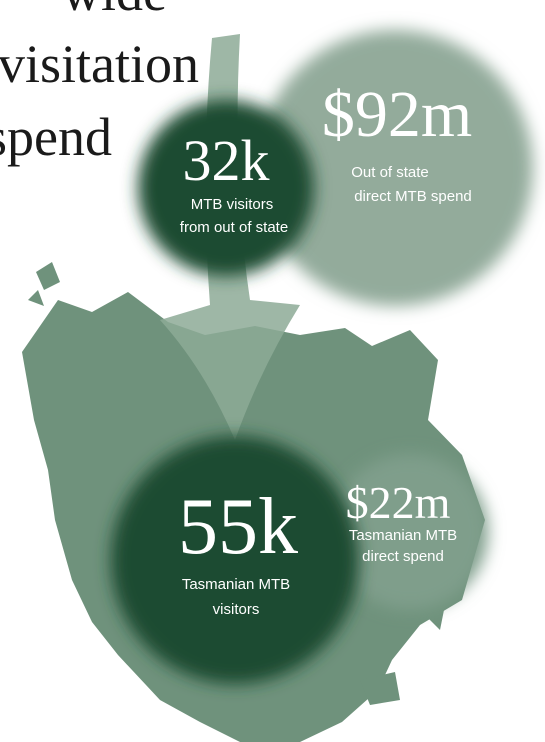 This screenshot has height=742, width=545. Describe the element at coordinates (398, 502) in the screenshot. I see `stat-value: $22m` at that location.